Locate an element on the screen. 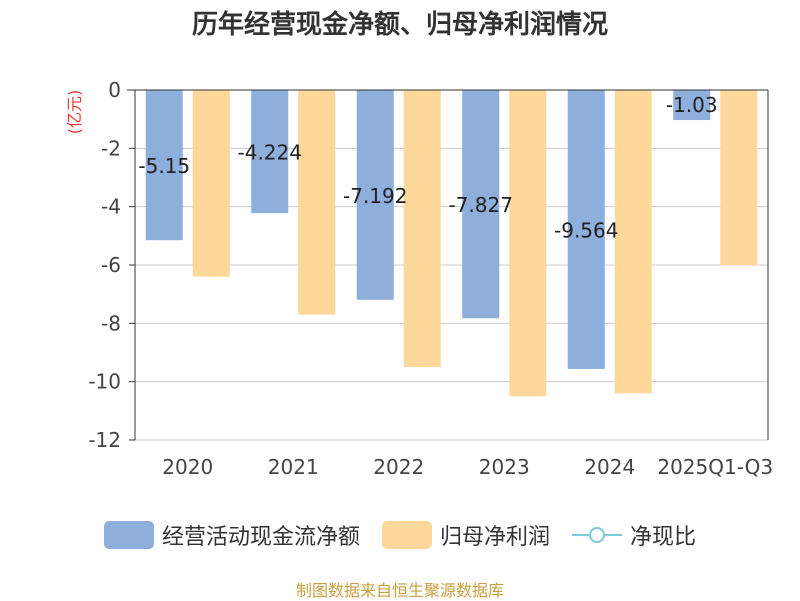  y-tick-label: -6 is located at coordinates (111, 265).